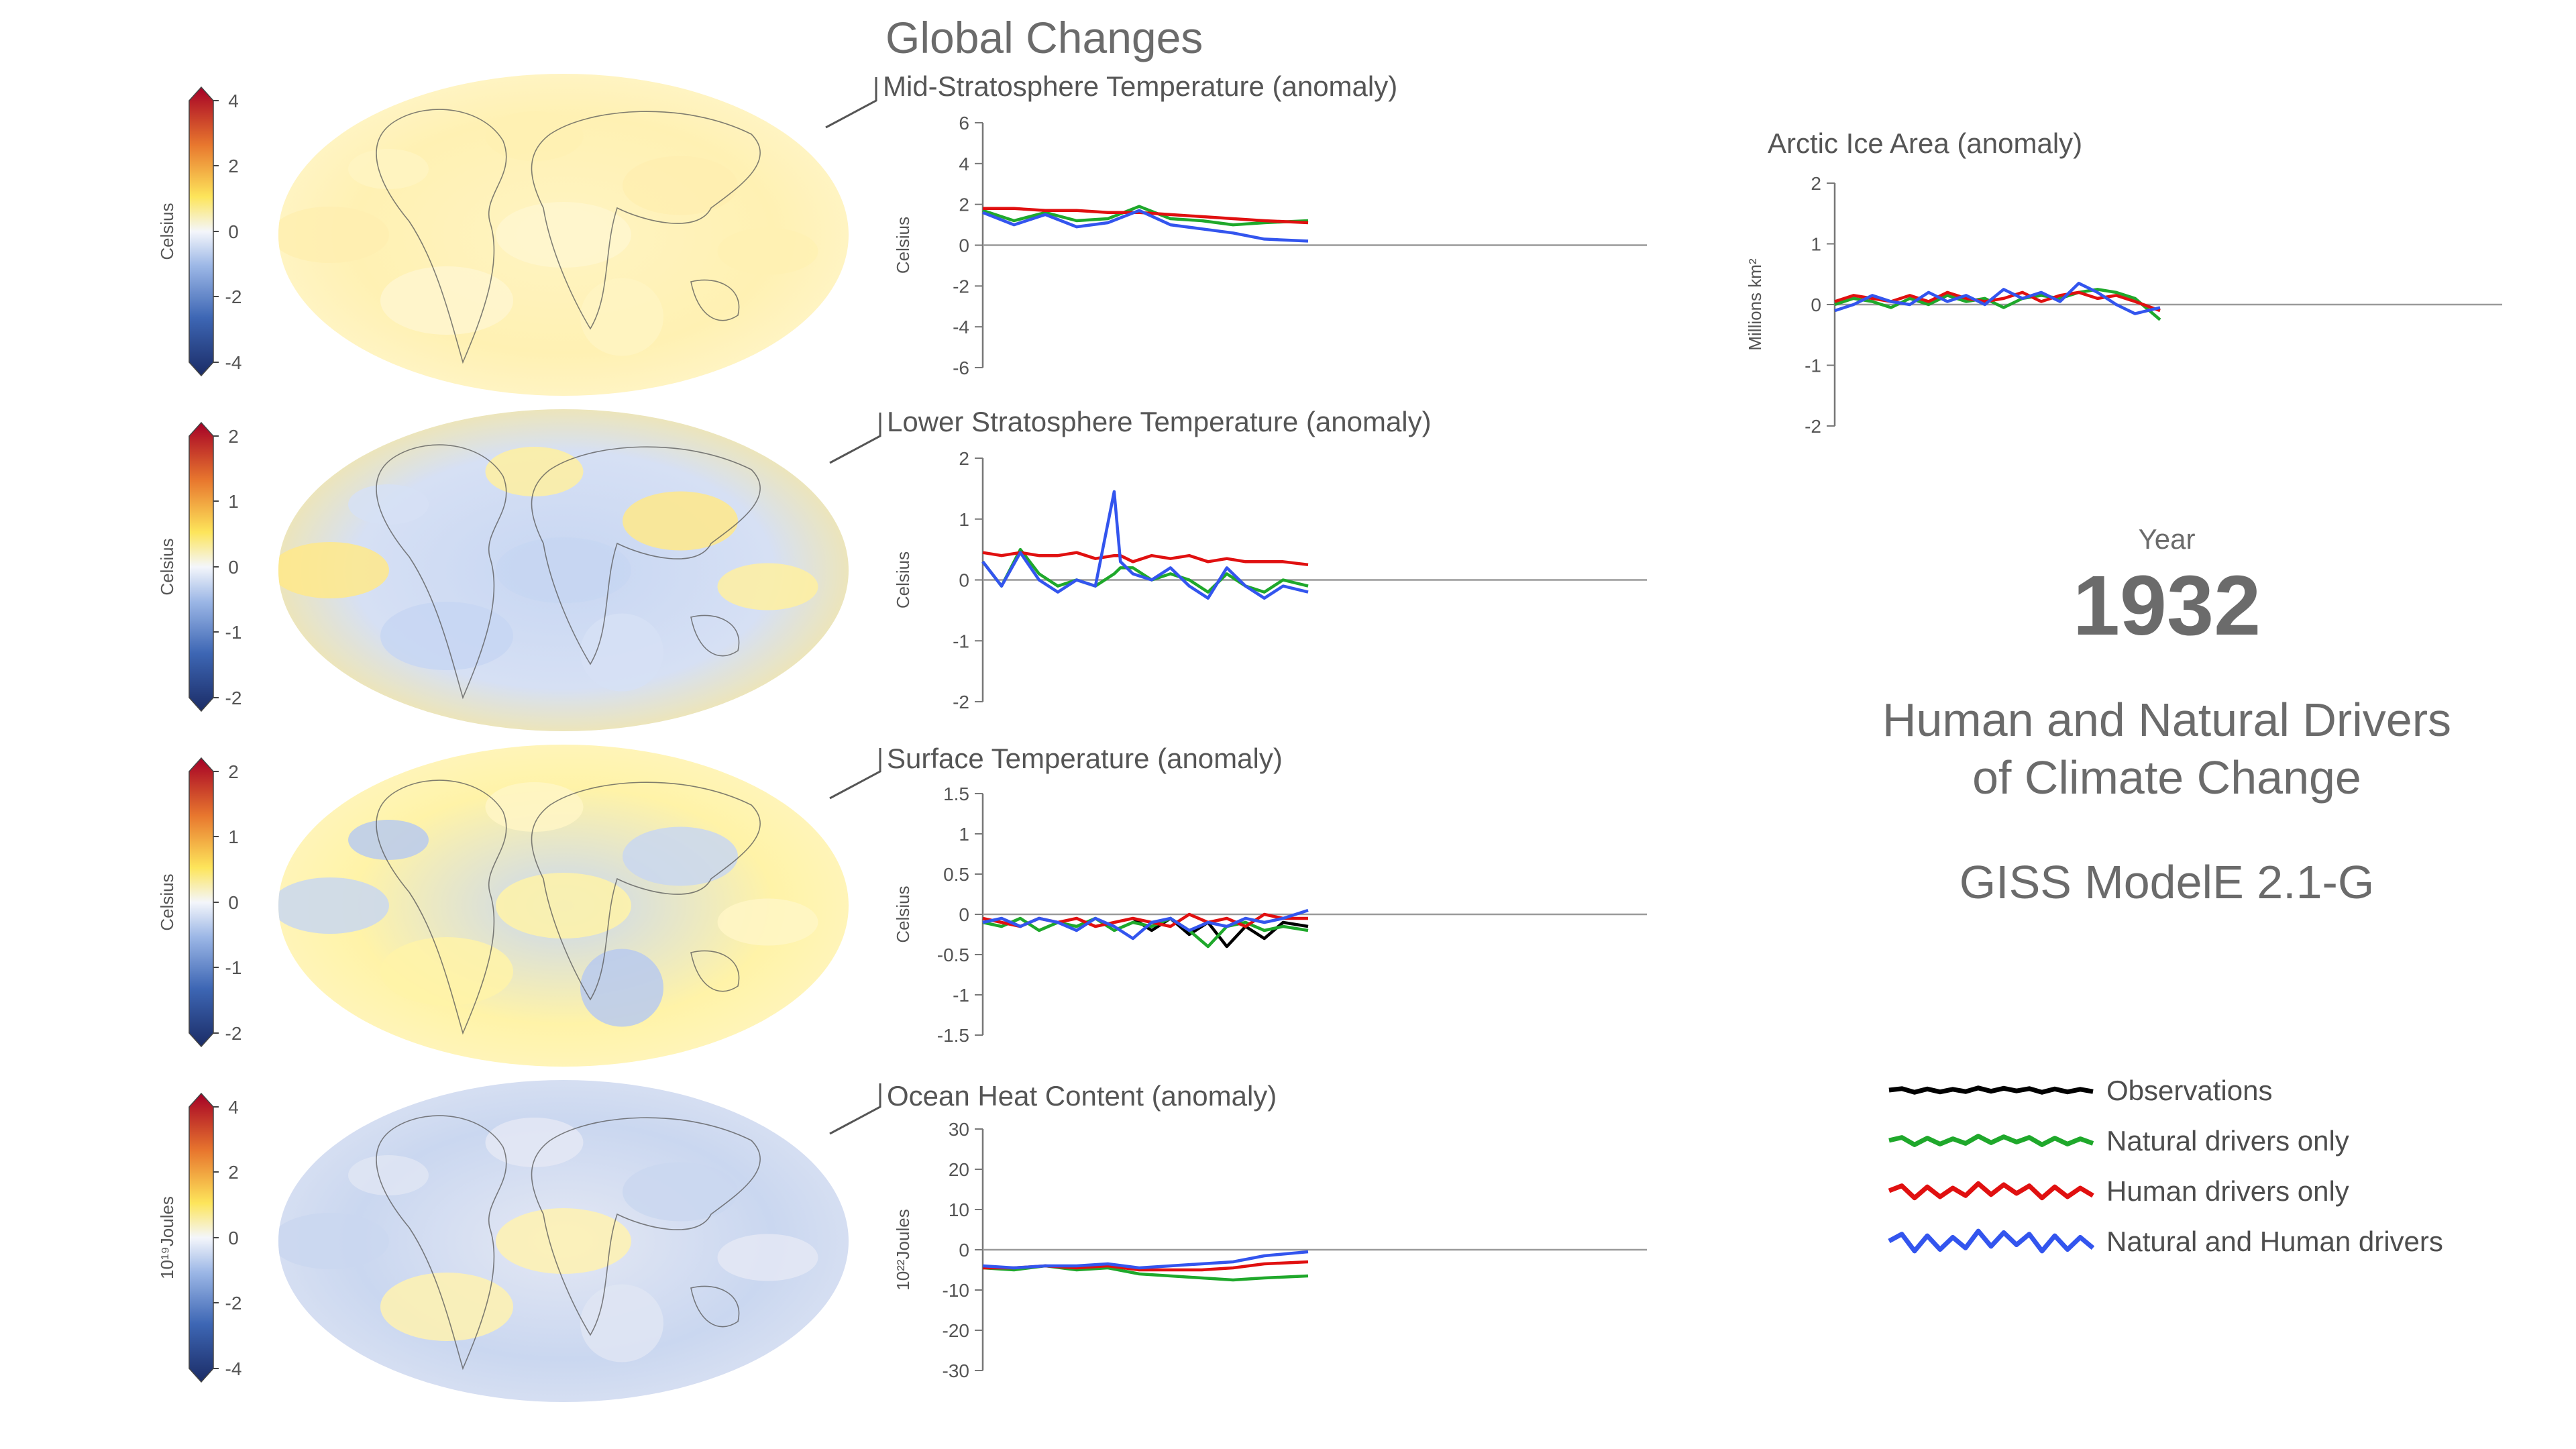  What do you see at coordinates (2167, 720) in the screenshot?
I see `headline-line-1: Human and Natural Drivers` at bounding box center [2167, 720].